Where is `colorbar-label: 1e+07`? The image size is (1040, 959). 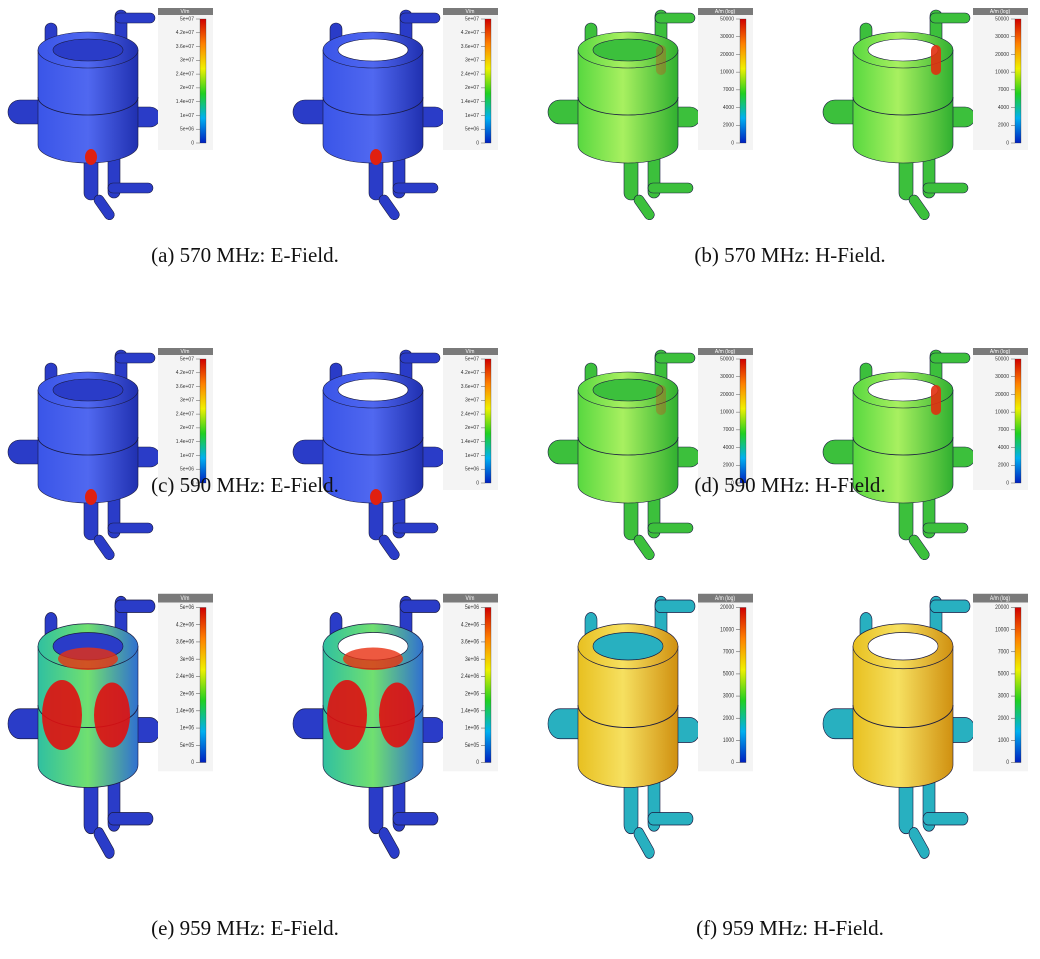
colorbar-label: 1e+07 is located at coordinates (187, 116).